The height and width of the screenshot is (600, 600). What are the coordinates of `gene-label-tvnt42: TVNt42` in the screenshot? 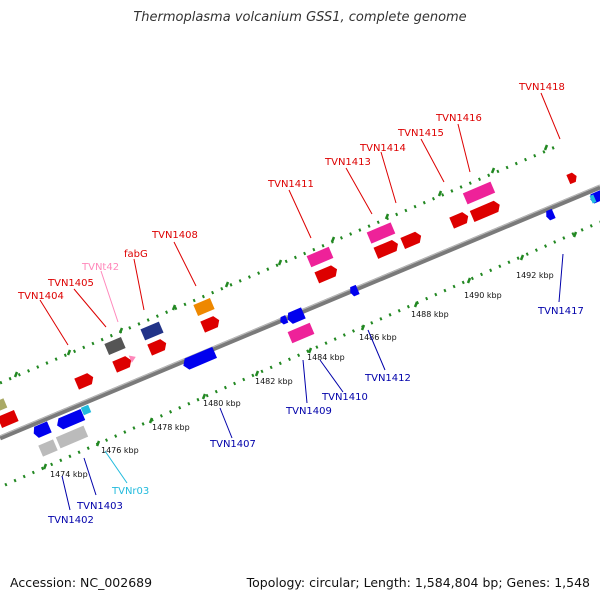 It's located at (100, 267).